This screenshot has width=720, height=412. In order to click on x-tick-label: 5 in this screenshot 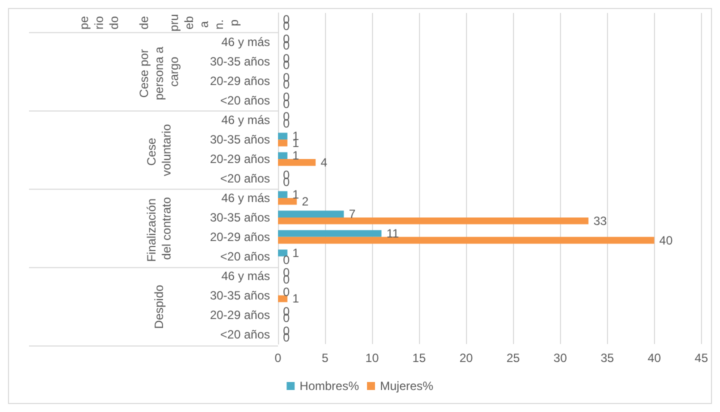, I will do `click(325, 358)`.